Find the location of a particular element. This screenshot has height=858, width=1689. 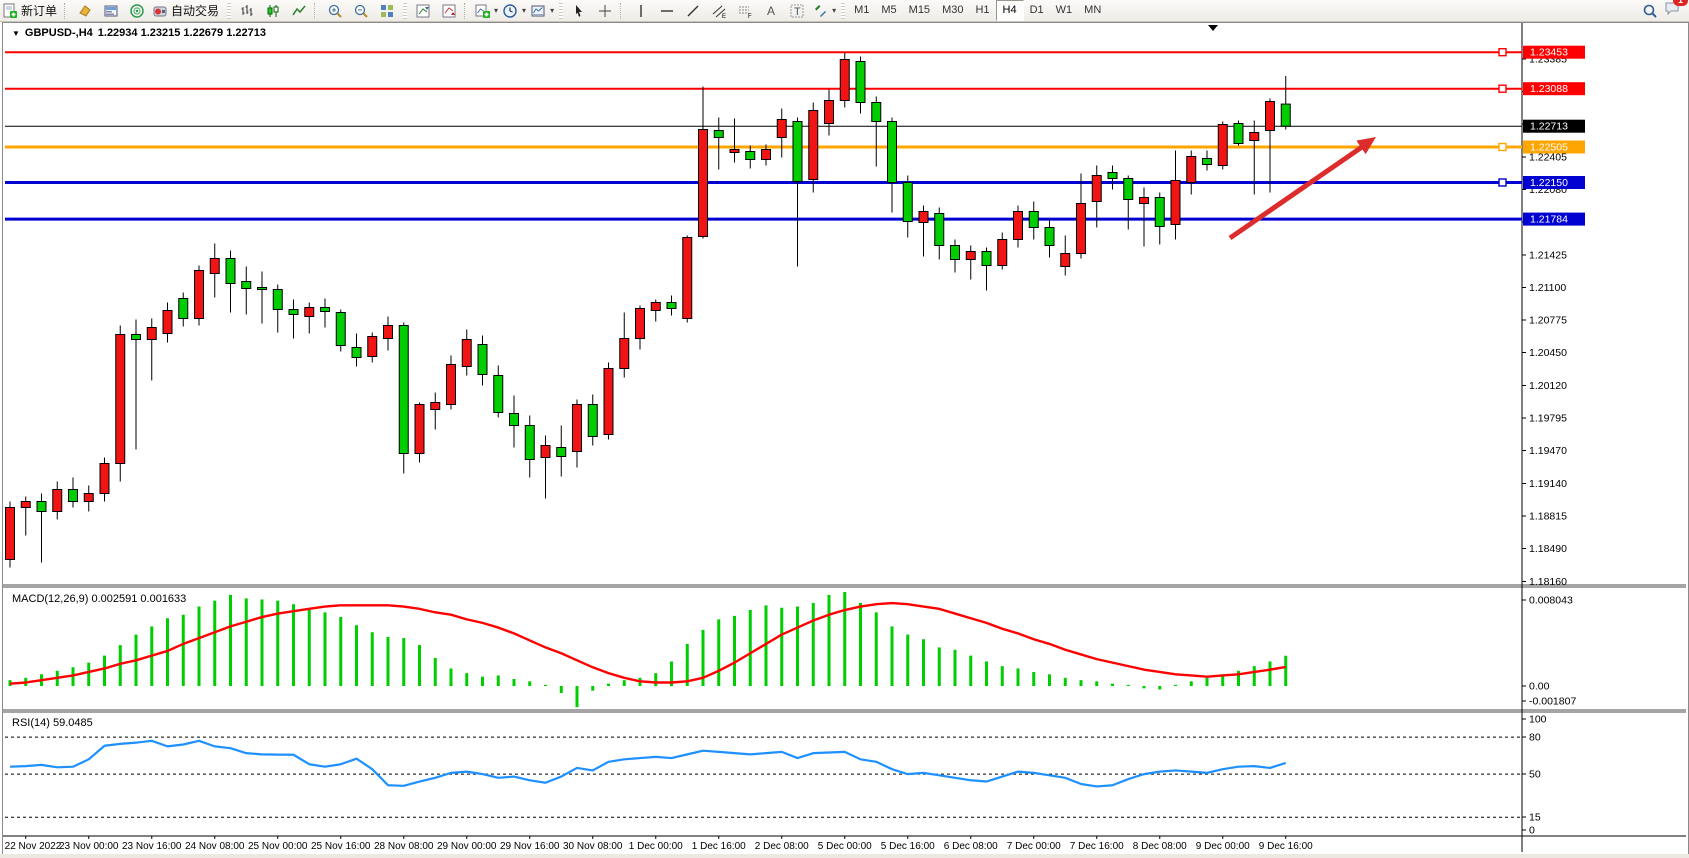

svg-text: T is located at coordinates (797, 12).